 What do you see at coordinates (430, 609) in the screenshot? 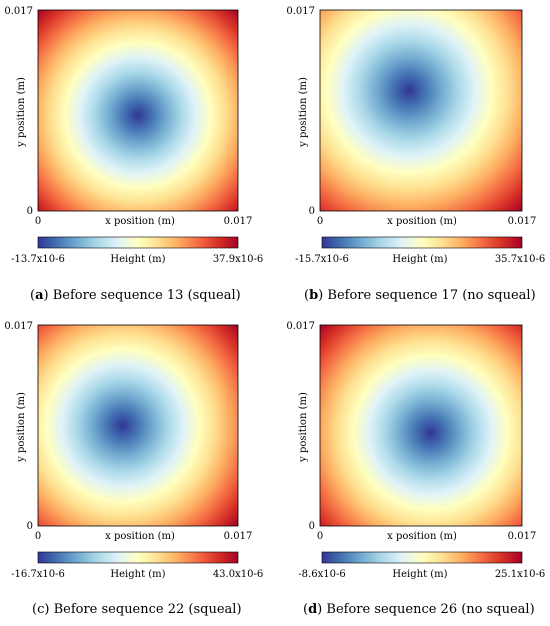
I see `caption-text: Before sequence 26 (no squeal)` at bounding box center [430, 609].